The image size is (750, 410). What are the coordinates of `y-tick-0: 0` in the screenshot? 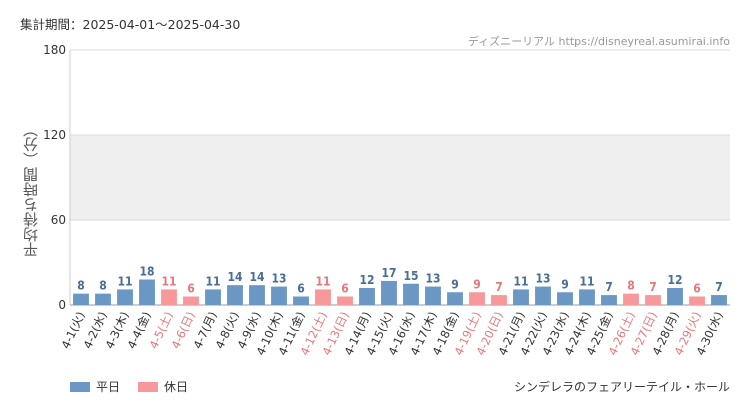 It's located at (62, 305).